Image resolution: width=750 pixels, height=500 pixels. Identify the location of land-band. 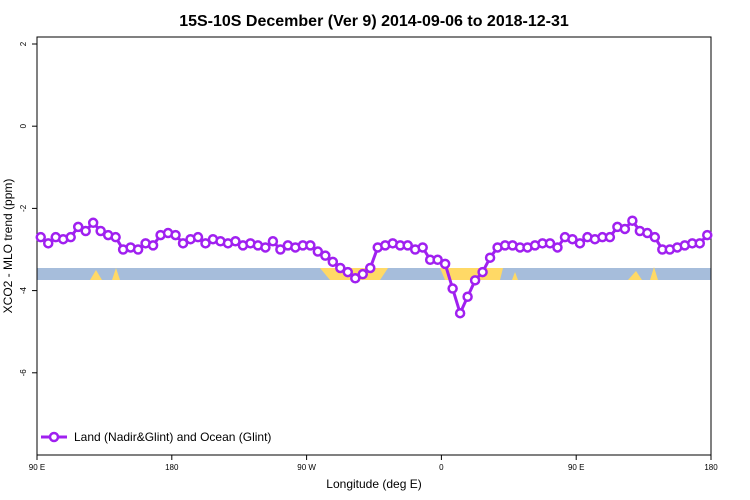
(374, 273).